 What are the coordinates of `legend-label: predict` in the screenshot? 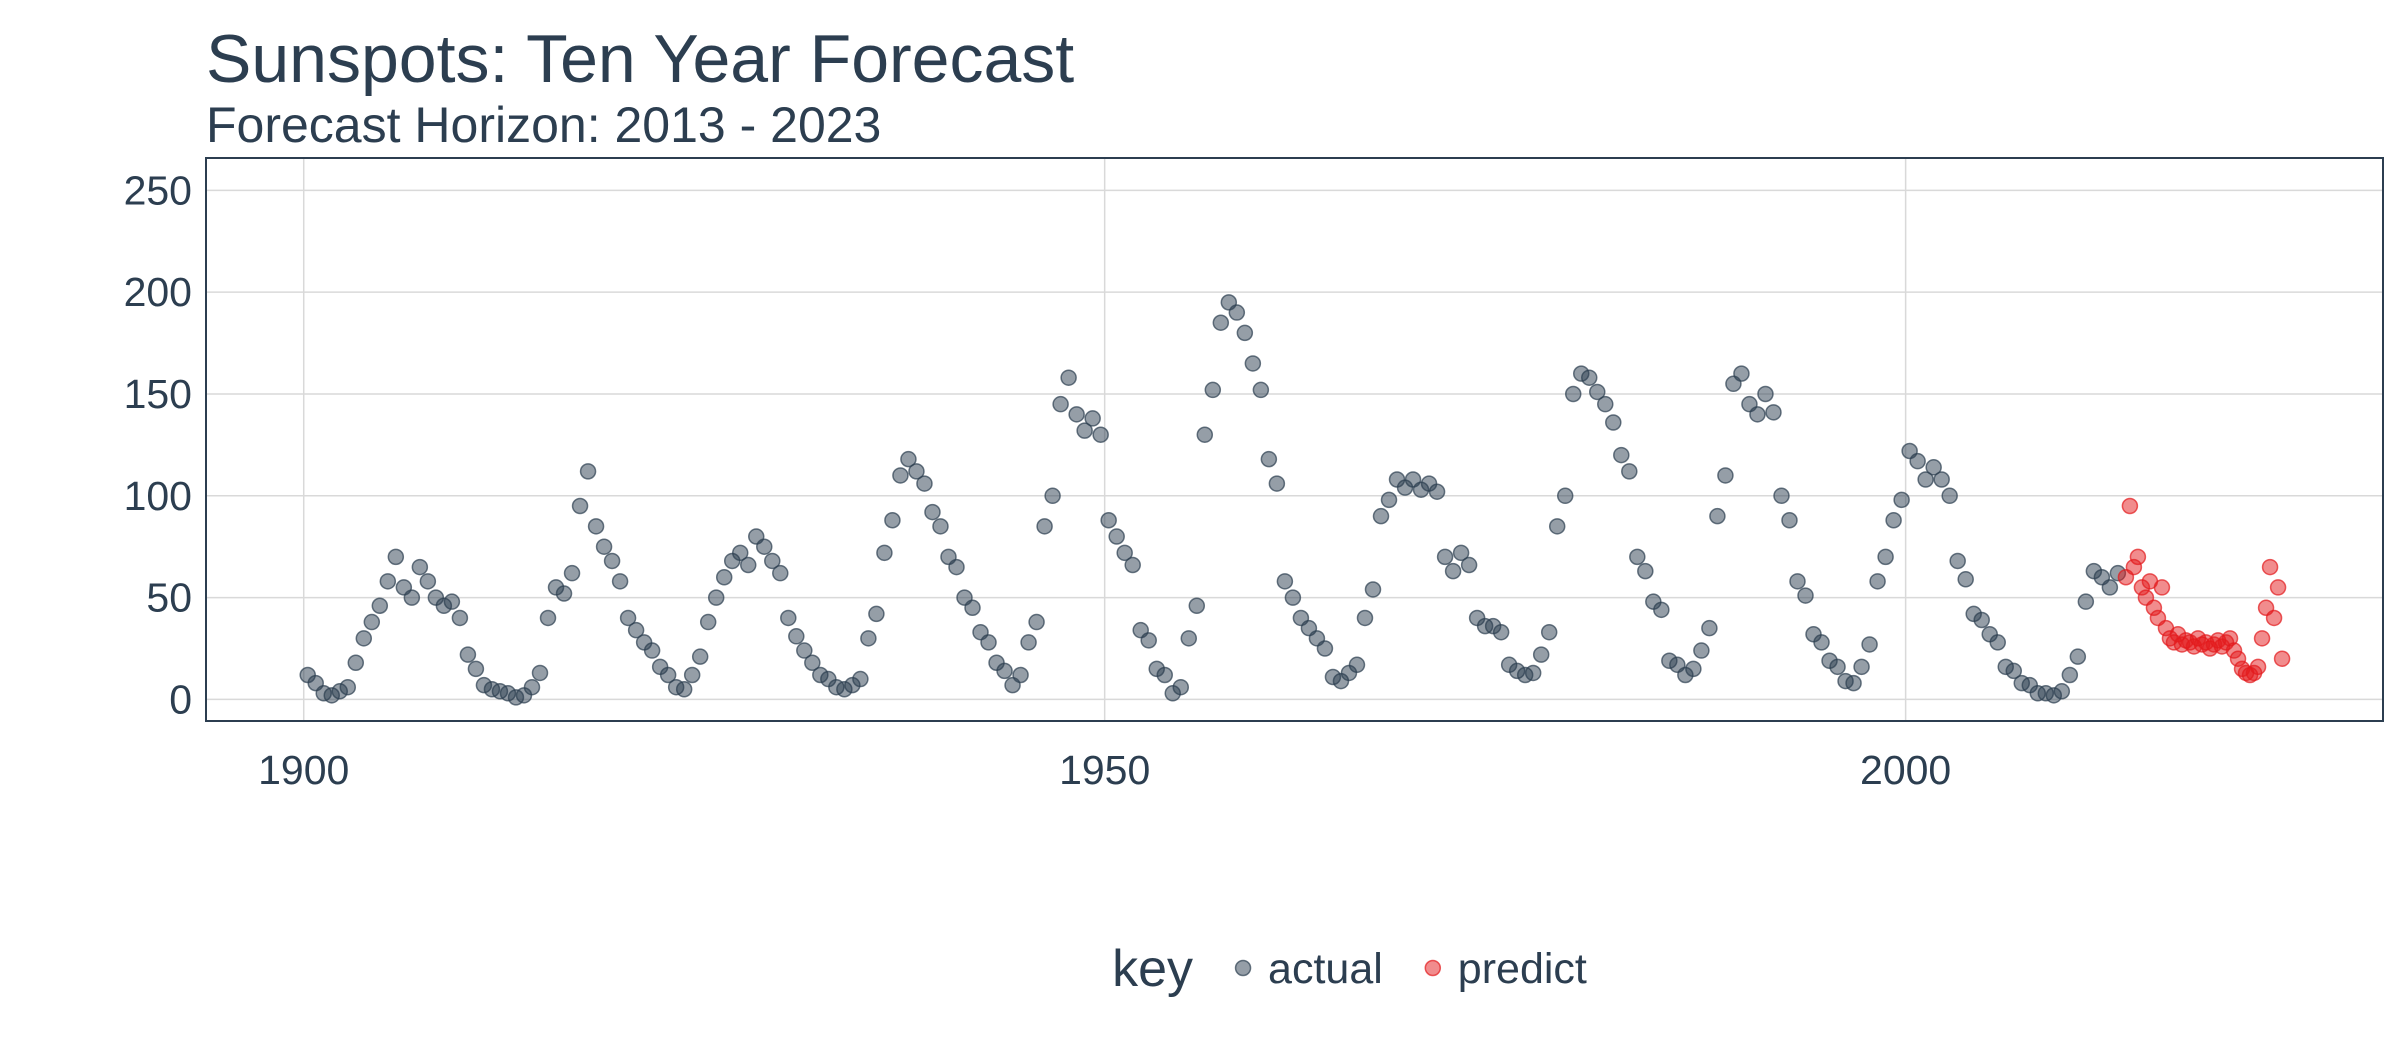 It's located at (1522, 969).